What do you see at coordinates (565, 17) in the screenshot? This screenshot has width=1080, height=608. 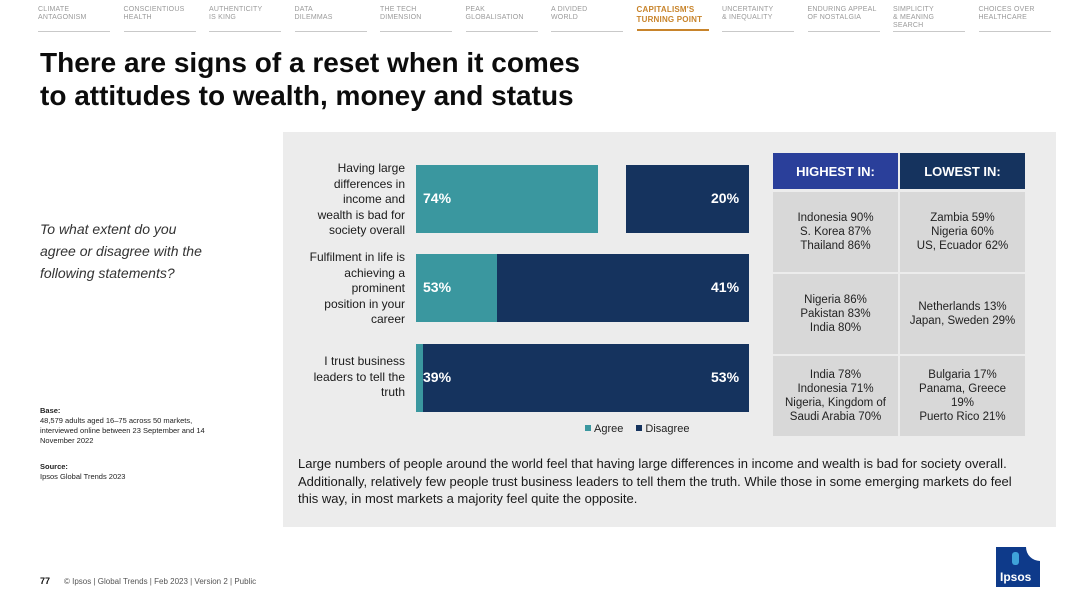 I see `nav-tab-line-2: WORLD` at bounding box center [565, 17].